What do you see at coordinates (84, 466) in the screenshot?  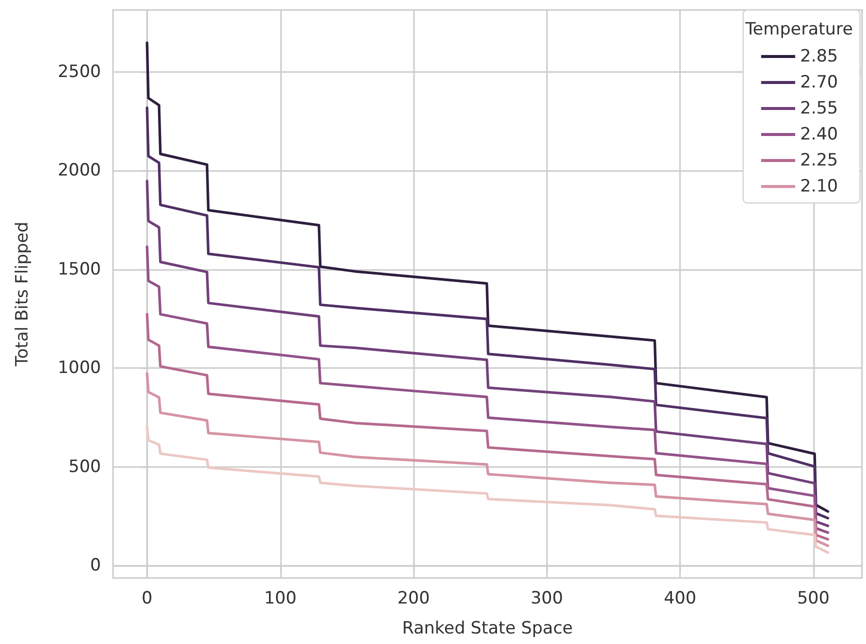 I see `y-tick-label: 500` at bounding box center [84, 466].